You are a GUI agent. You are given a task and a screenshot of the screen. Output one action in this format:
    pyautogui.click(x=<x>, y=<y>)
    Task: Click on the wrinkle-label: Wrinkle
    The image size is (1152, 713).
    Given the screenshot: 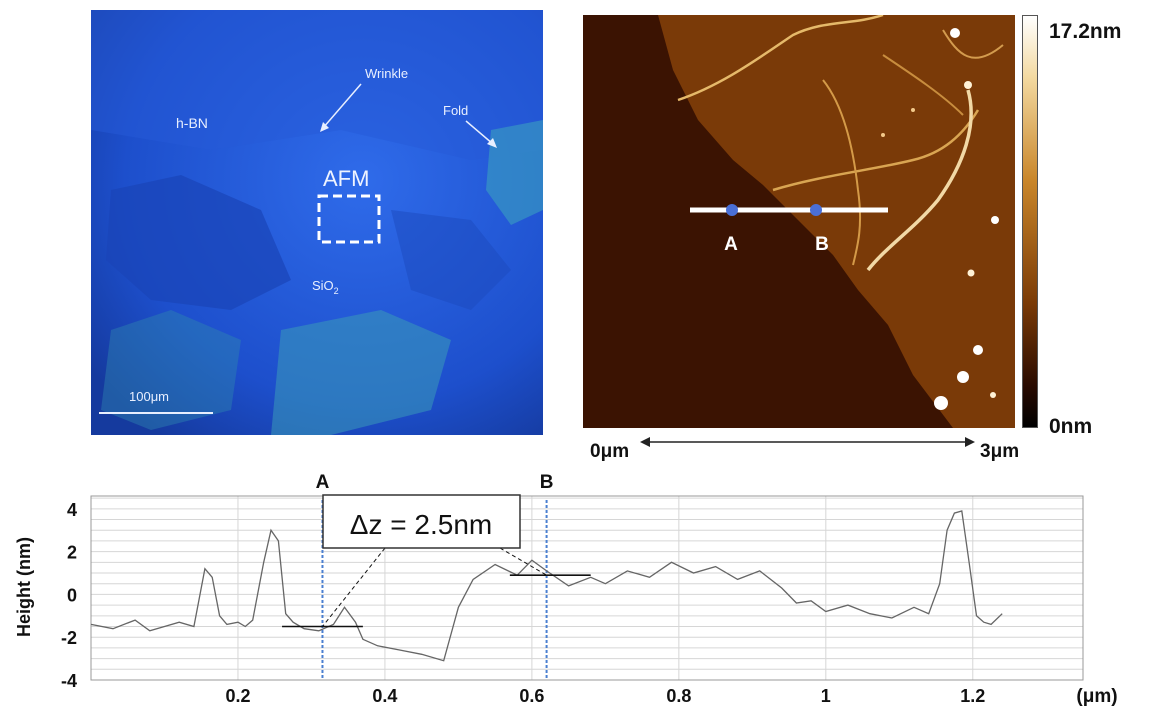 What is the action you would take?
    pyautogui.click(x=386, y=73)
    